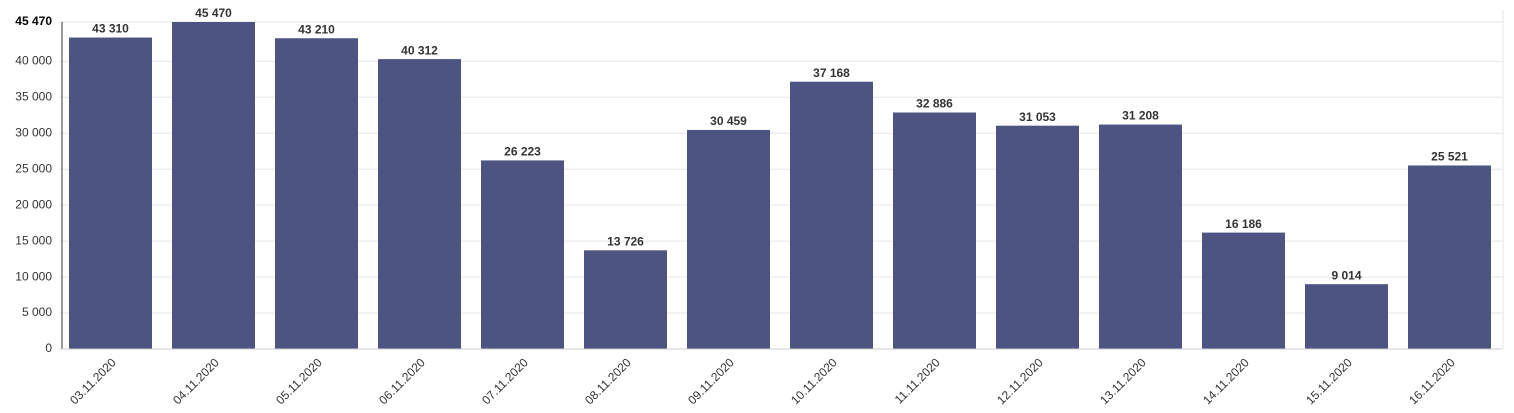 The width and height of the screenshot is (1514, 413). I want to click on y-tick-label: 40 000, so click(33, 61).